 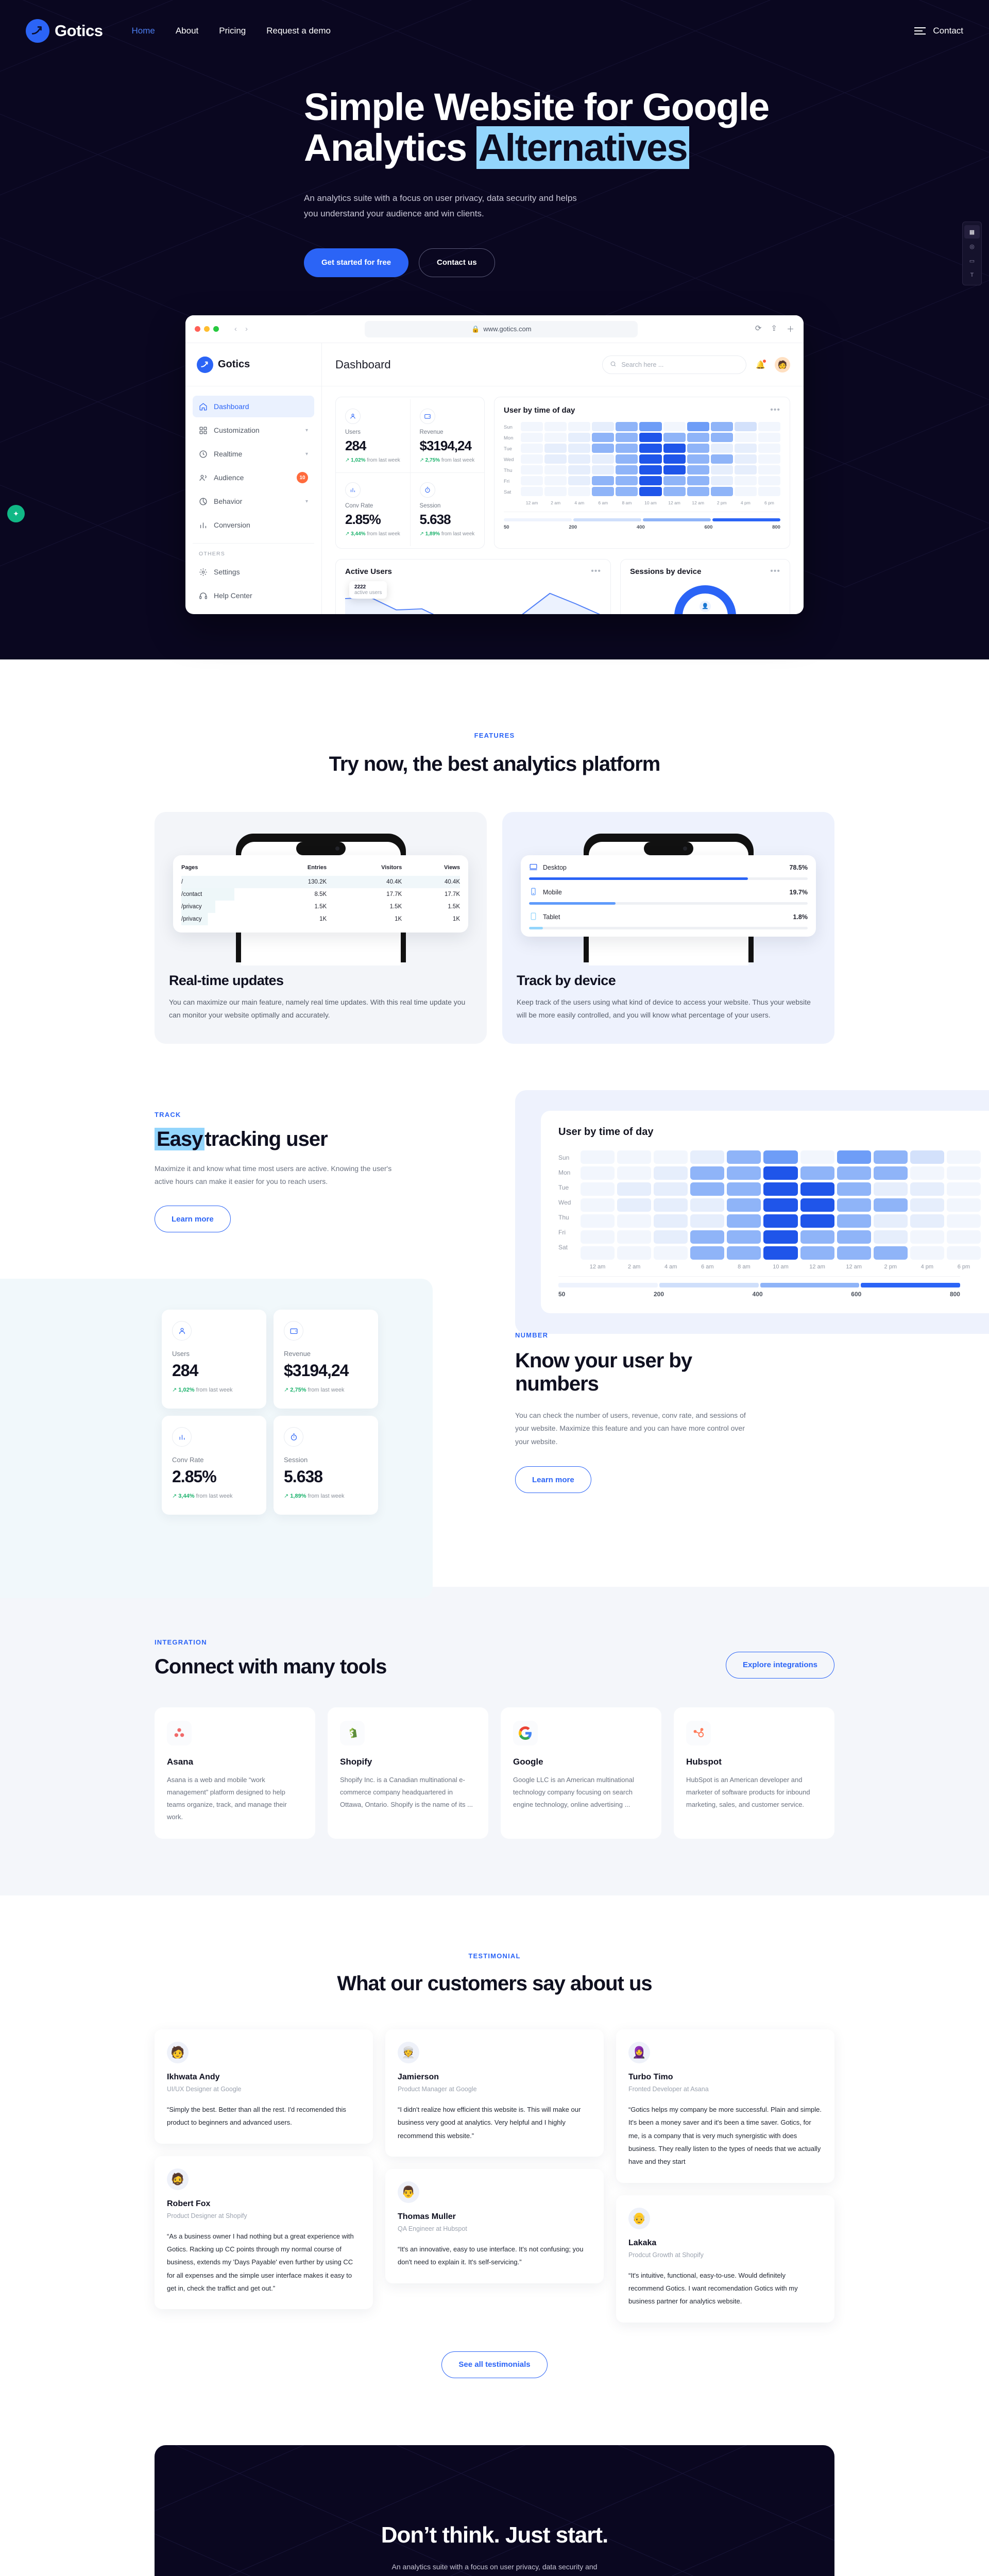 I want to click on testimonial-name: Thomas Muller, so click(x=427, y=2216).